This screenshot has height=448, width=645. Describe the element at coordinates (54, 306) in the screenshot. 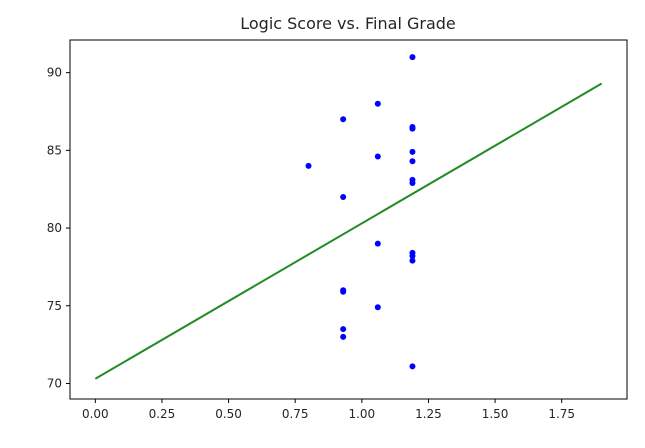

I see `y-tick-label: 75` at that location.